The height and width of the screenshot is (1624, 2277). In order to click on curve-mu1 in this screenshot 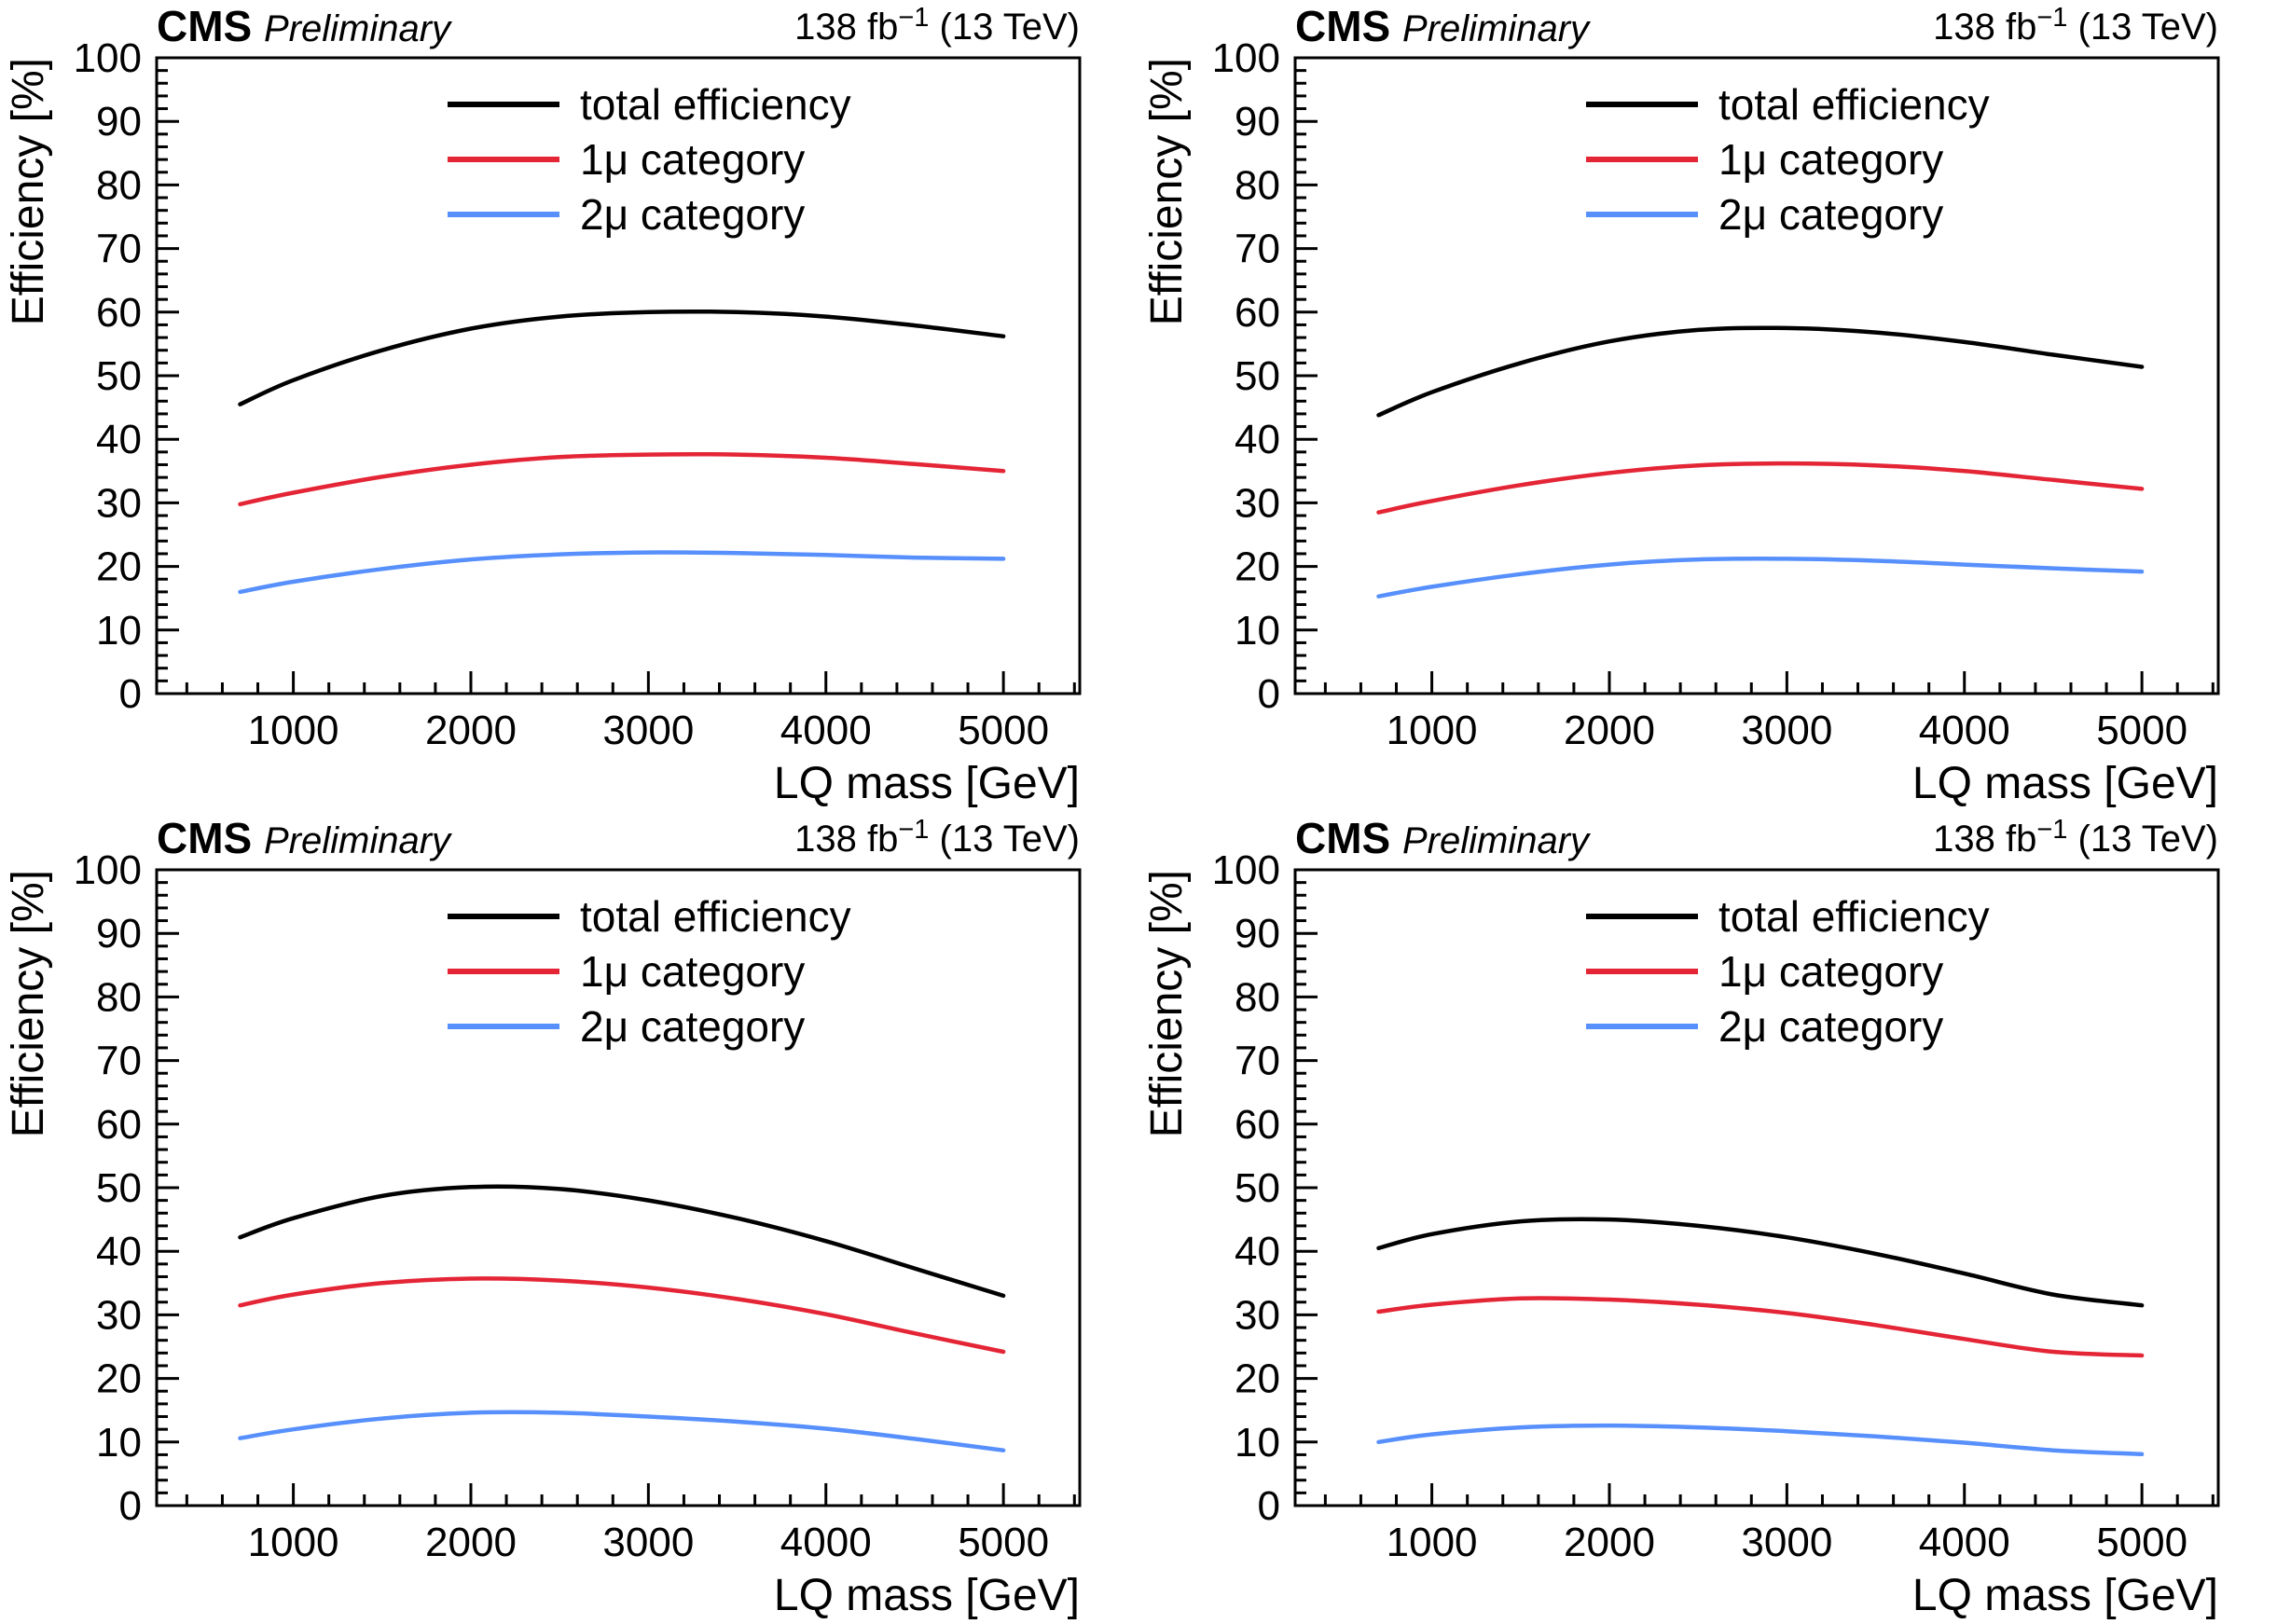, I will do `click(622, 1315)`.